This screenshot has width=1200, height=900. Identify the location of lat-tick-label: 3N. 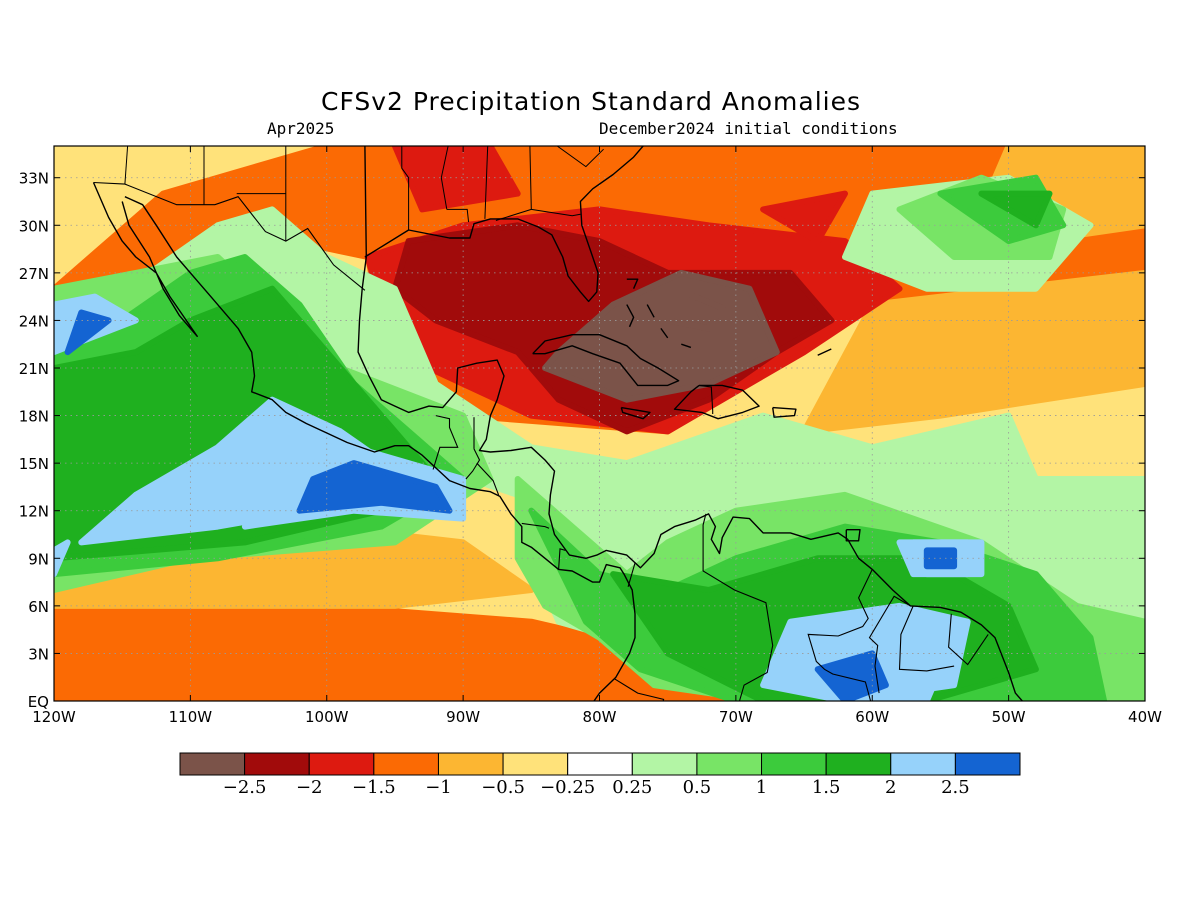
(38, 654).